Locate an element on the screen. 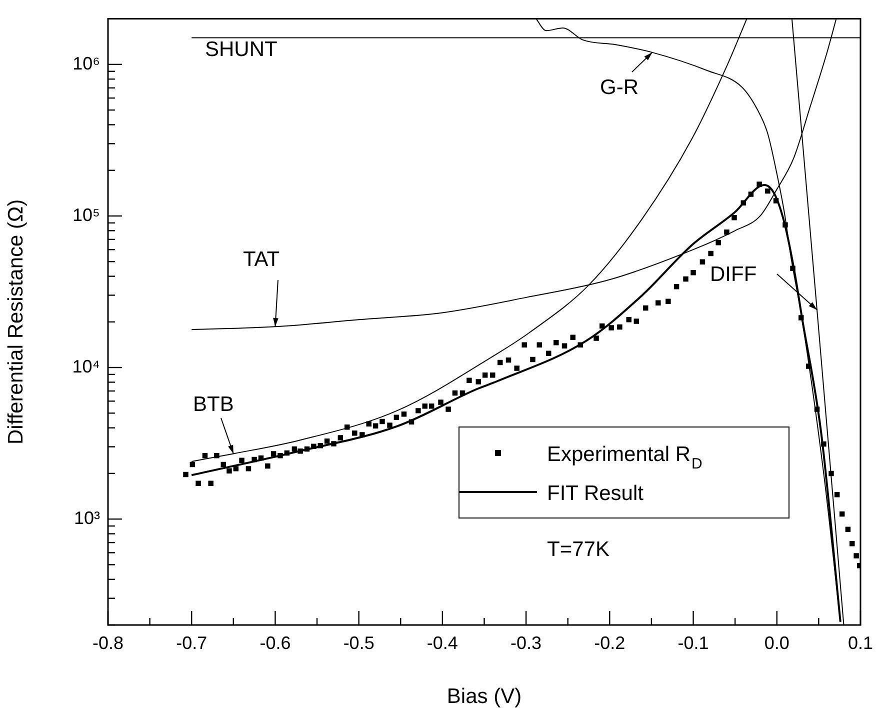 This screenshot has height=714, width=881. x-tick-label: -0.8 is located at coordinates (108, 642).